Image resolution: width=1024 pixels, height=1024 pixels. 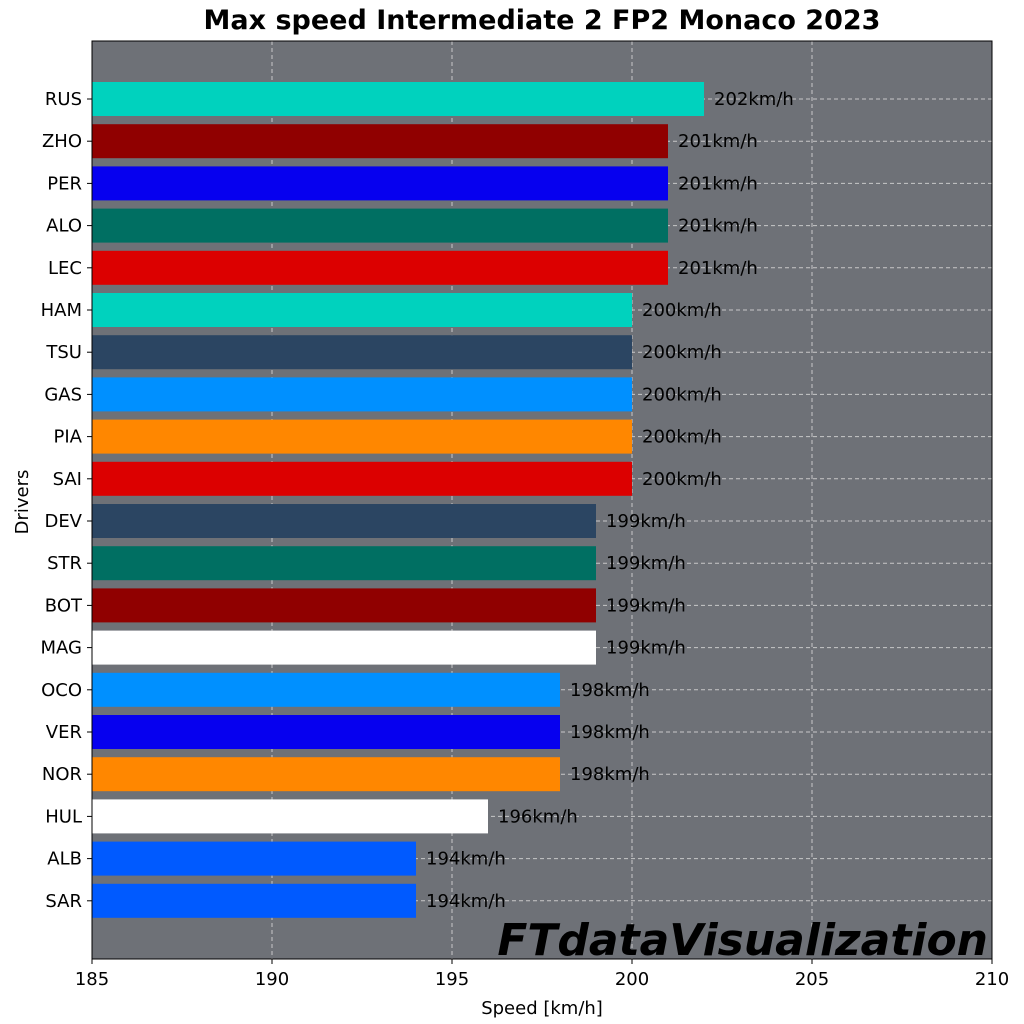 I want to click on y-axis-label: Drivers, so click(x=22, y=502).